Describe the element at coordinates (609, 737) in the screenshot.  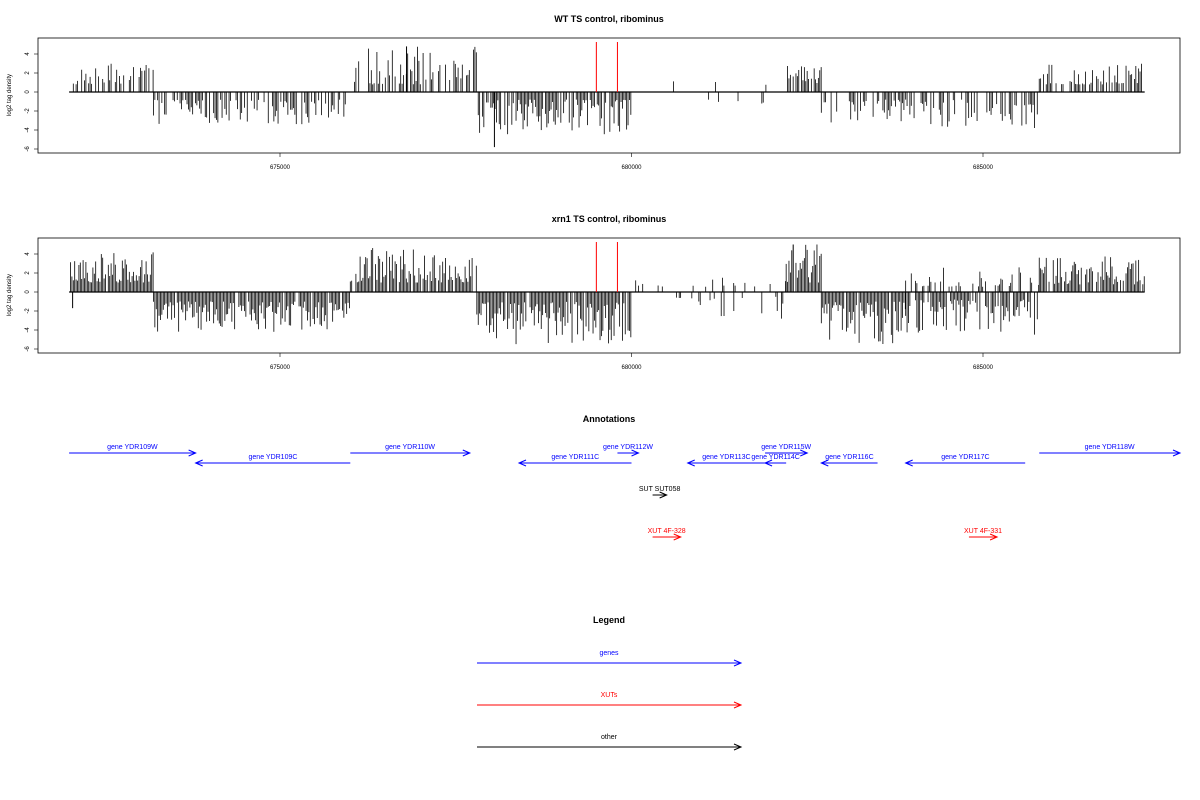
I see `legend-item-label: other` at that location.